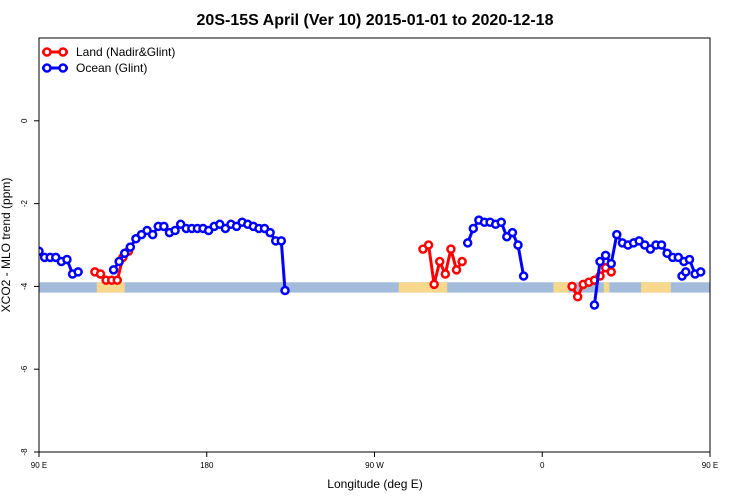 This screenshot has height=500, width=750. I want to click on x-tick-label: 180, so click(207, 465).